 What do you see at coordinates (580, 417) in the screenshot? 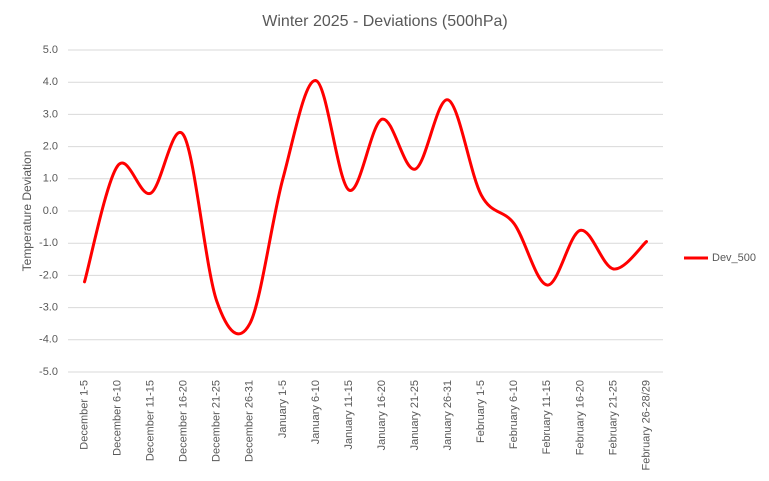
I see `x-tick-label: February 16-20` at bounding box center [580, 417].